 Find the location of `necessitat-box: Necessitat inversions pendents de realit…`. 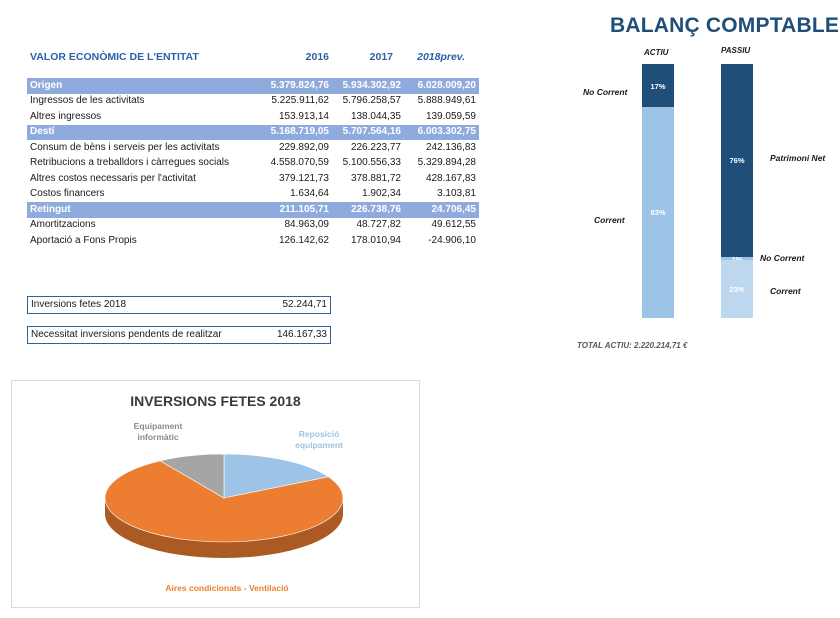

necessitat-box: Necessitat inversions pendents de realit… is located at coordinates (179, 335).